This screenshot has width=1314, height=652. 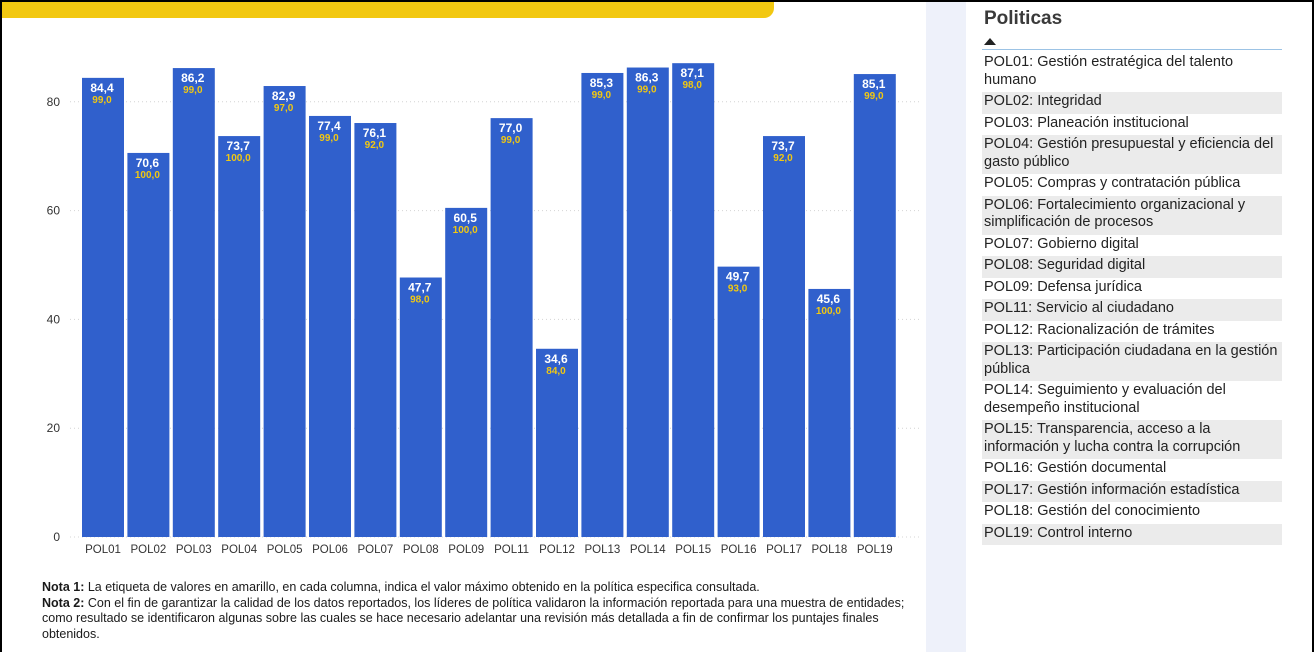 What do you see at coordinates (738, 277) in the screenshot?
I see `value-label: 49,7` at bounding box center [738, 277].